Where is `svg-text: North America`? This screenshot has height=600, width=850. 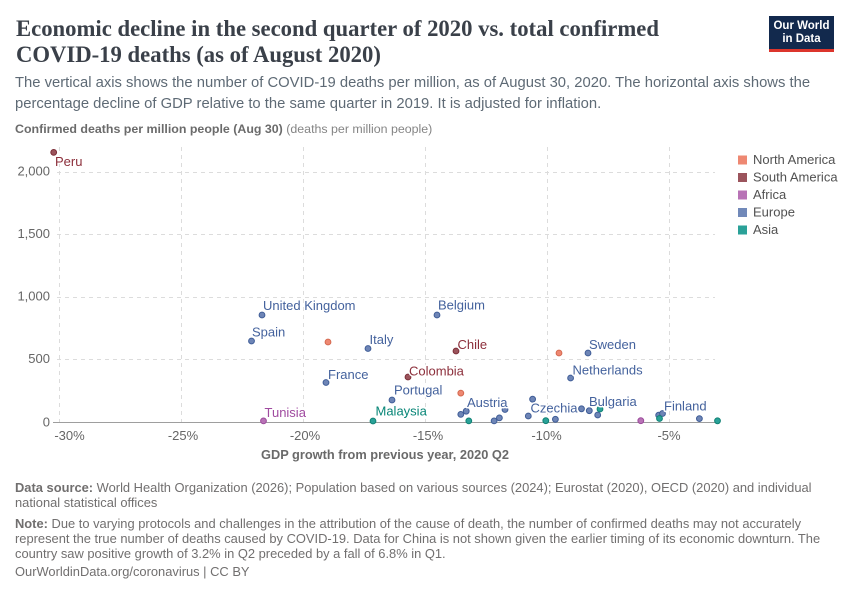 svg-text: North America is located at coordinates (794, 159).